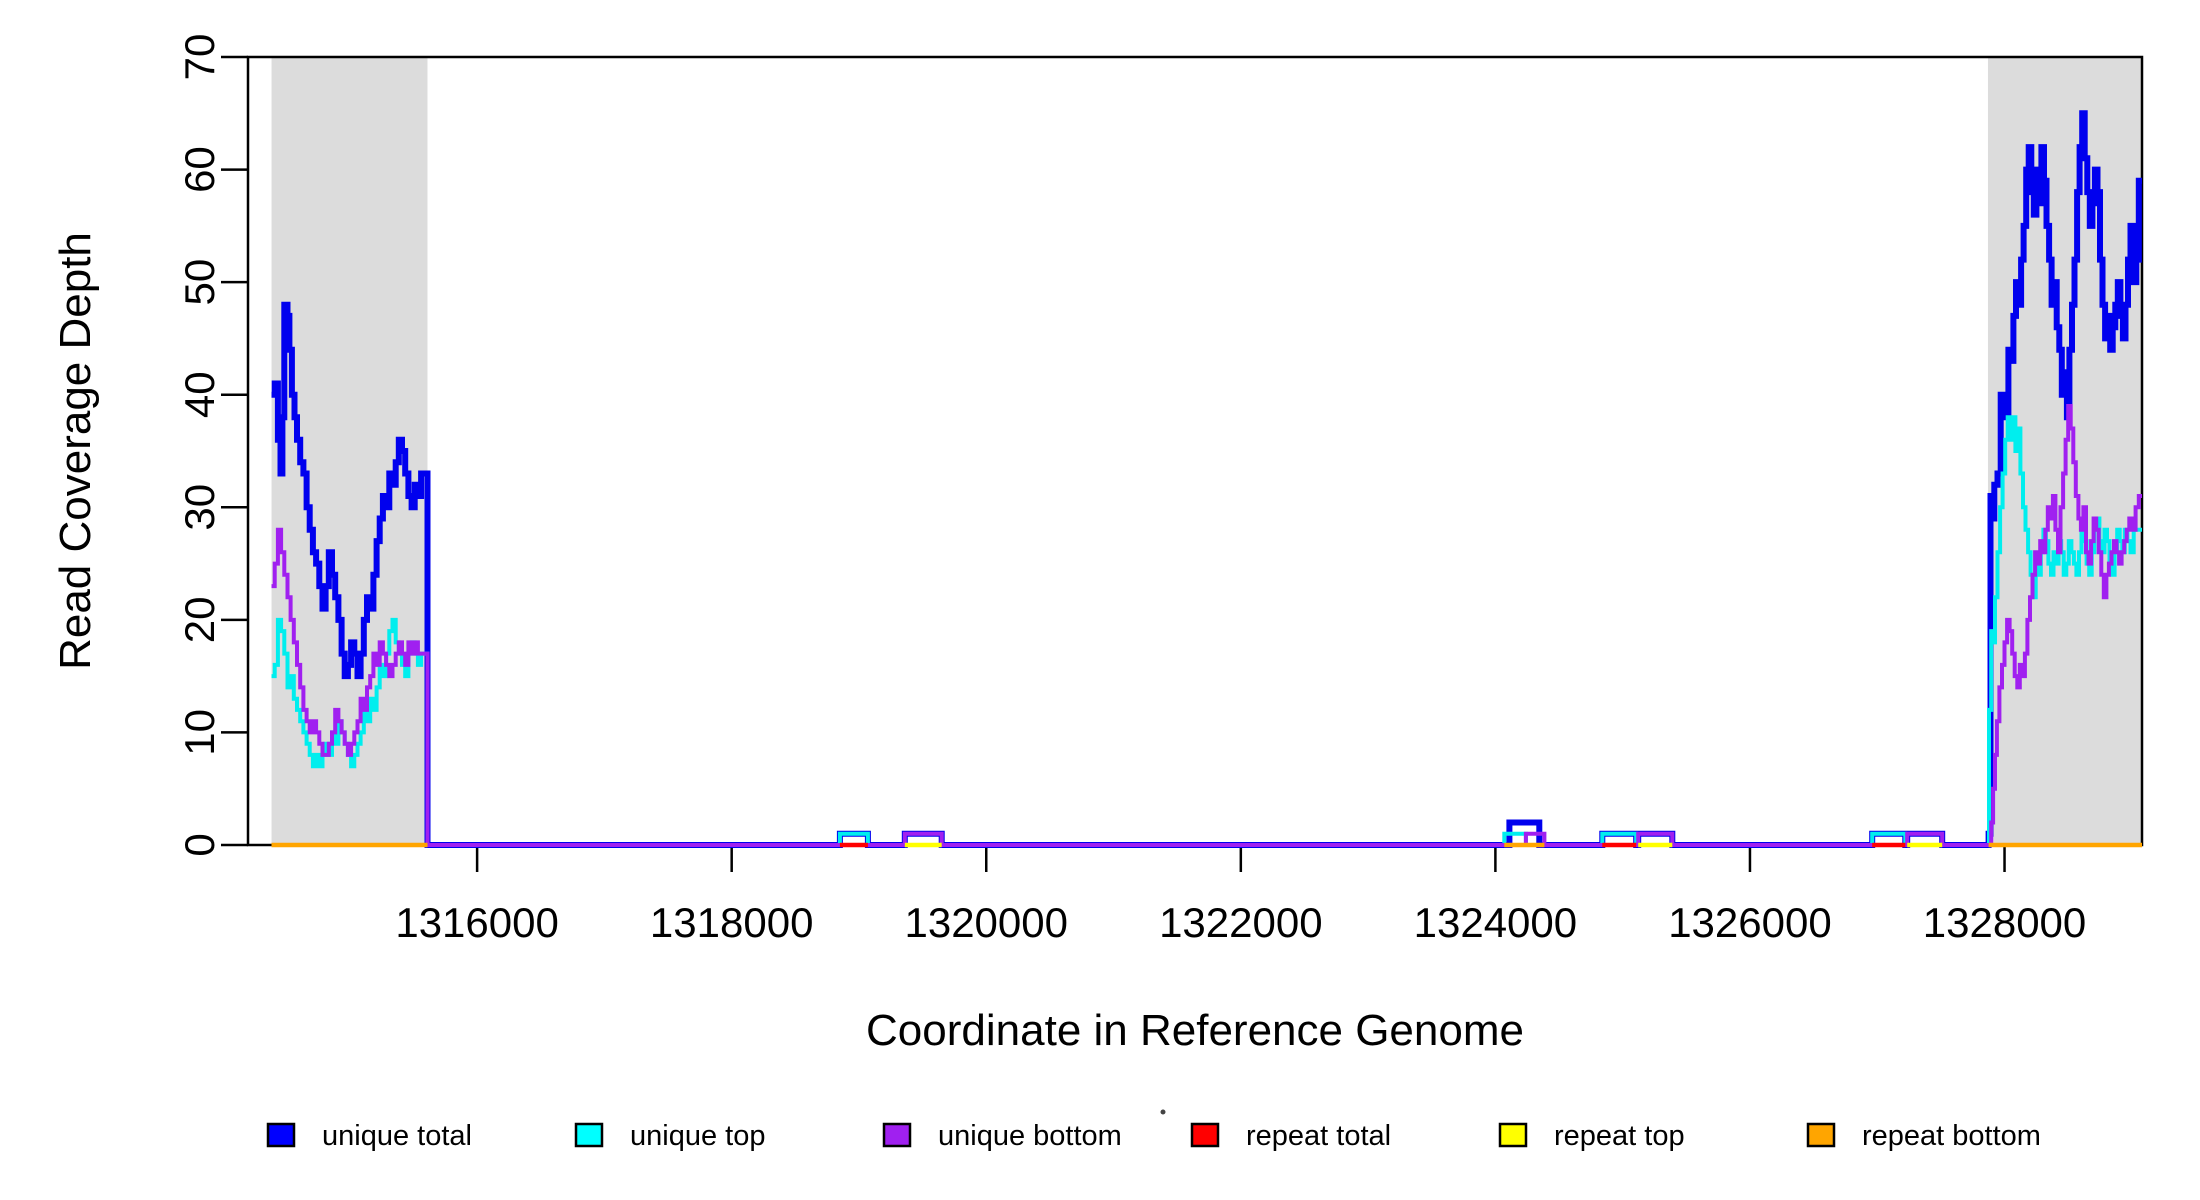 The width and height of the screenshot is (2200, 1200). I want to click on legend-item-repeat-top: repeat top, so click(1591, 1136).